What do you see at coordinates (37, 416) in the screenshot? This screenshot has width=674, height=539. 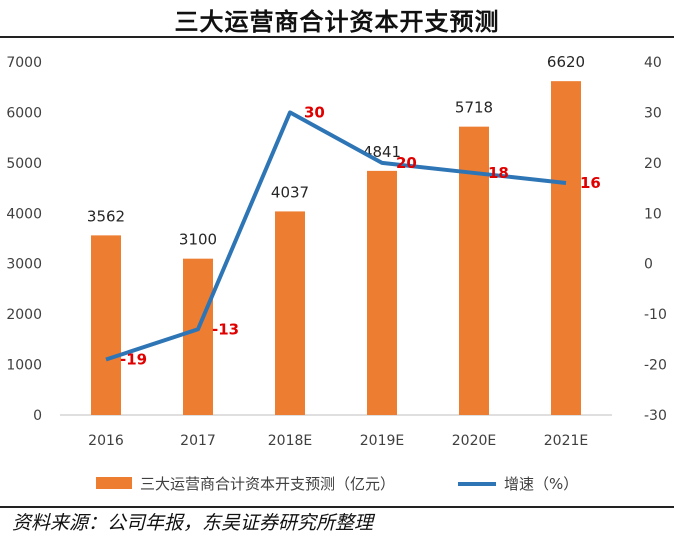 I see `left-axis-tick-label: 0` at bounding box center [37, 416].